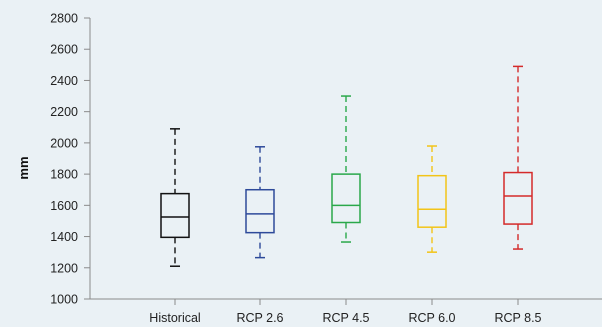  Describe the element at coordinates (345, 318) in the screenshot. I see `x-tick-label: RCP 4.5` at that location.